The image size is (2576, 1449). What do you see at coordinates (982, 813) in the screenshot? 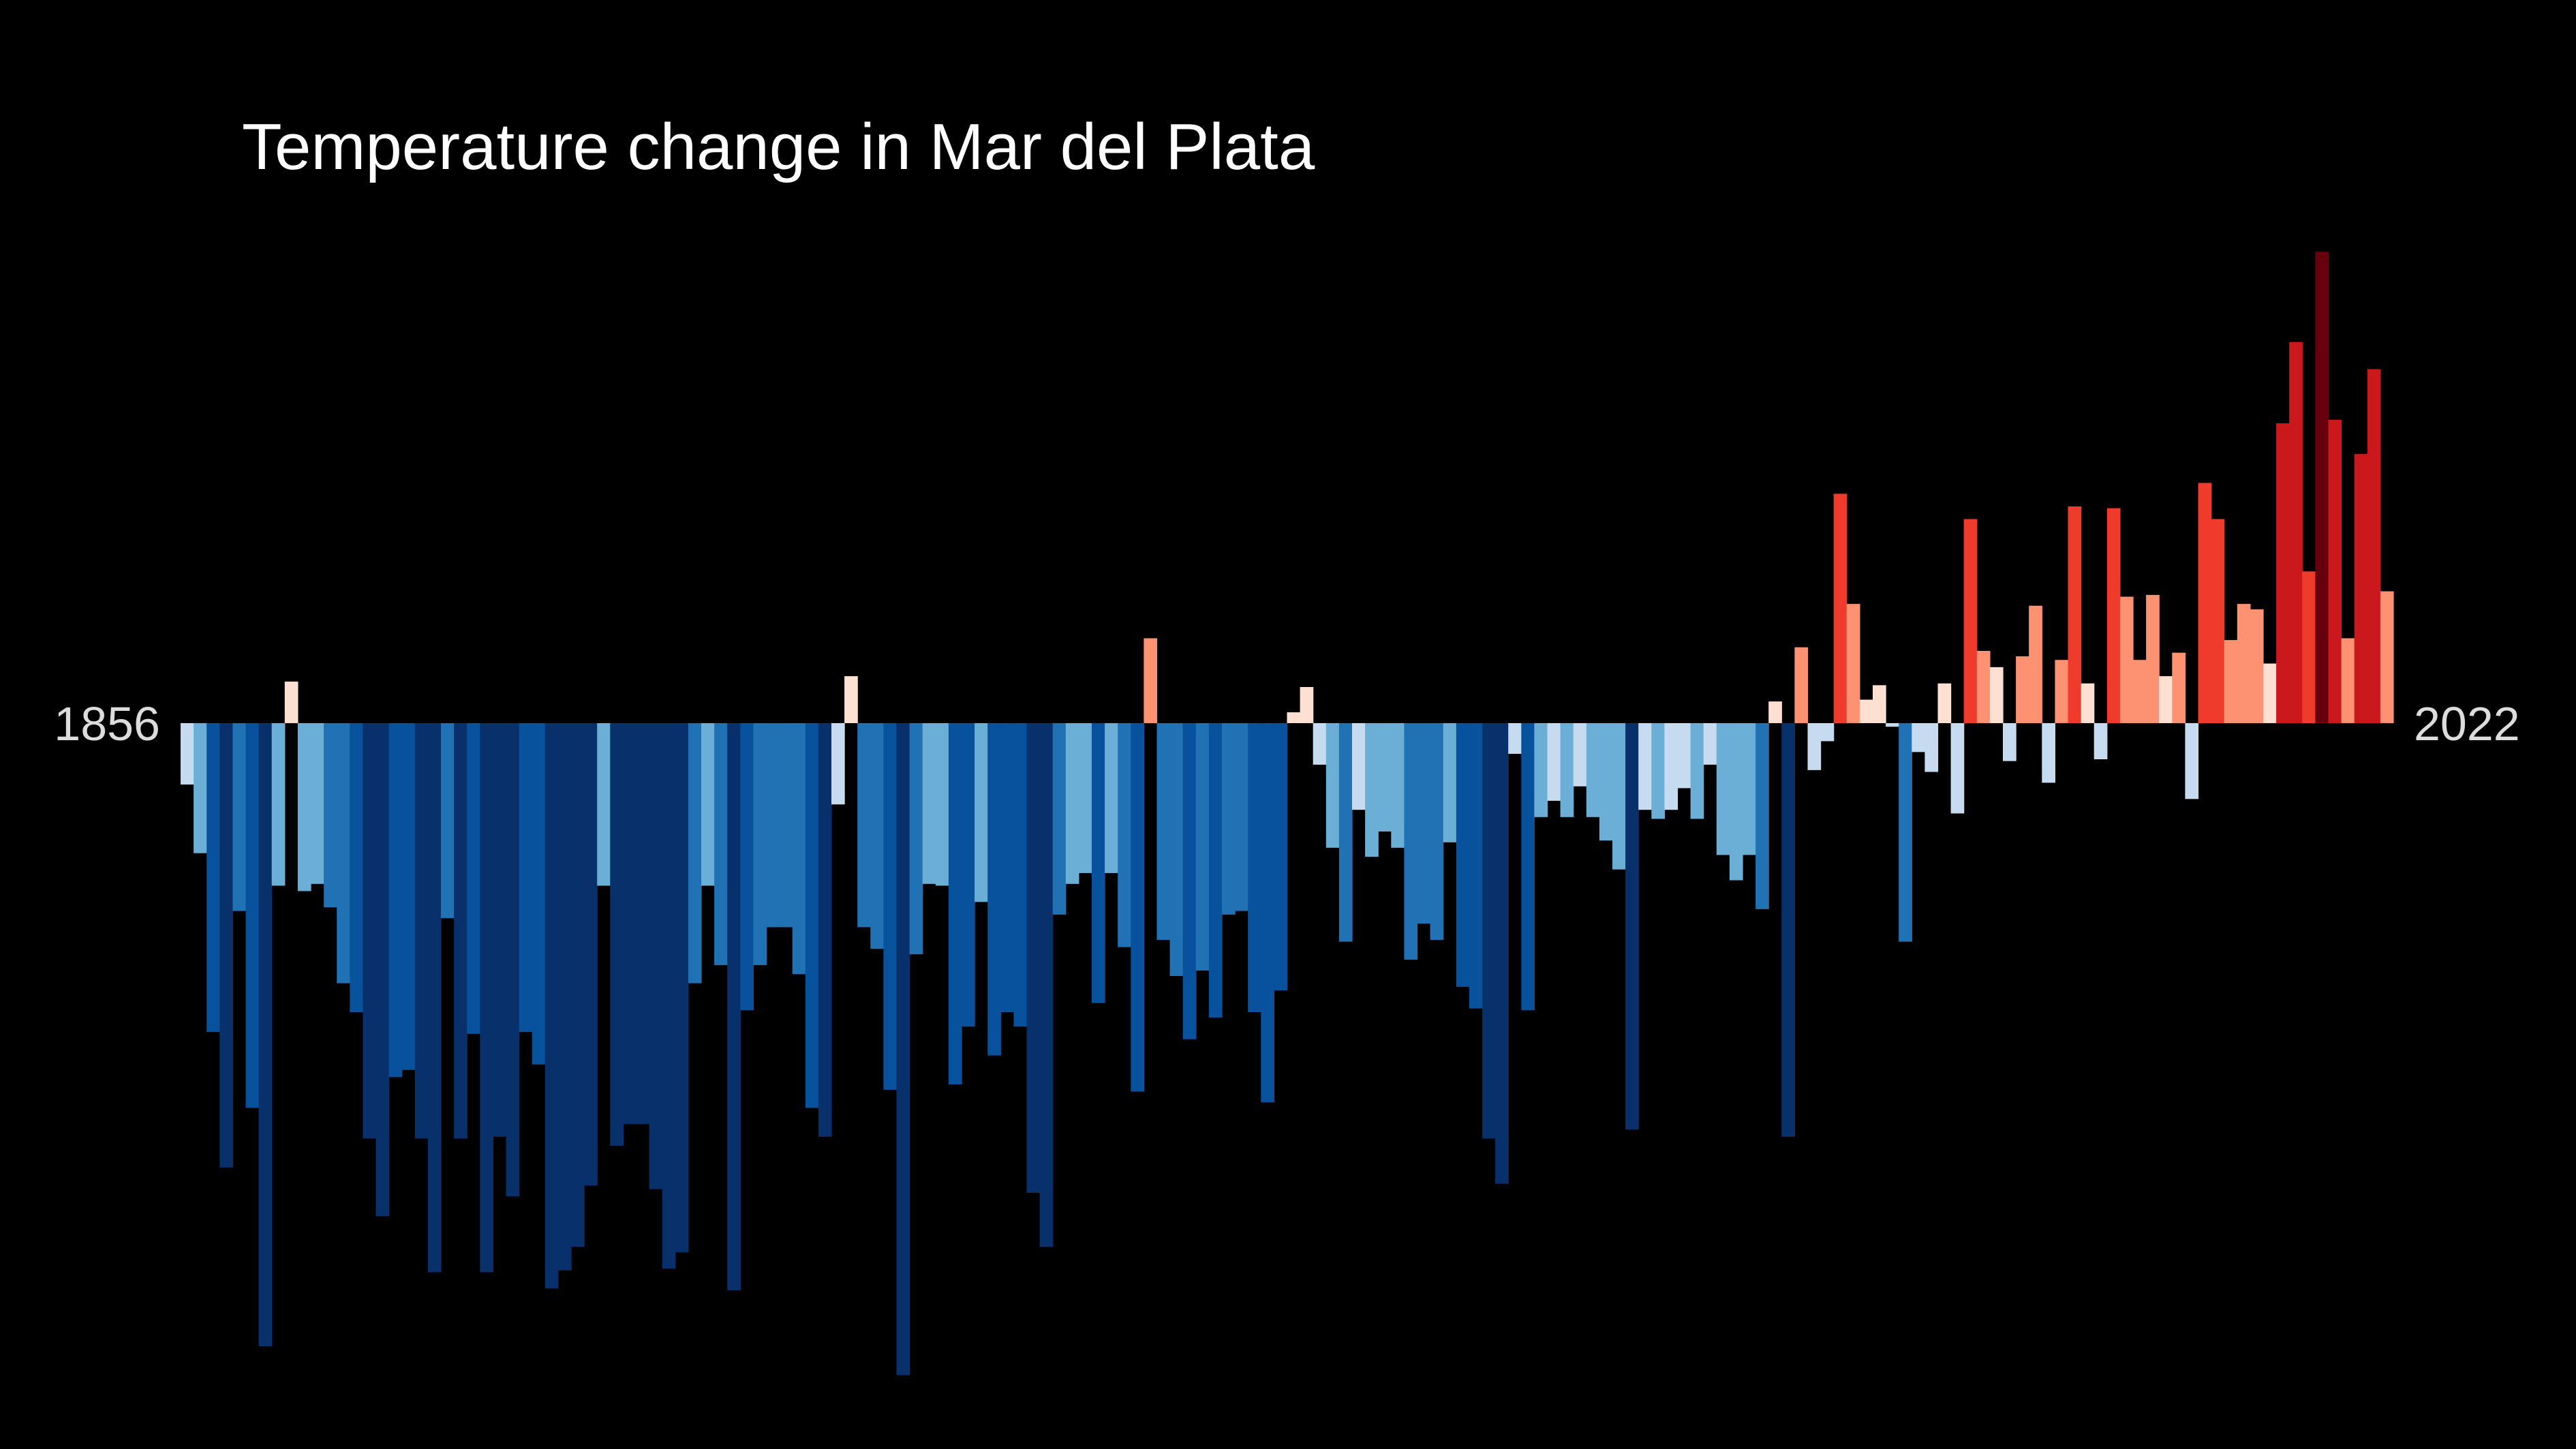
I see `bar-year-1917` at bounding box center [982, 813].